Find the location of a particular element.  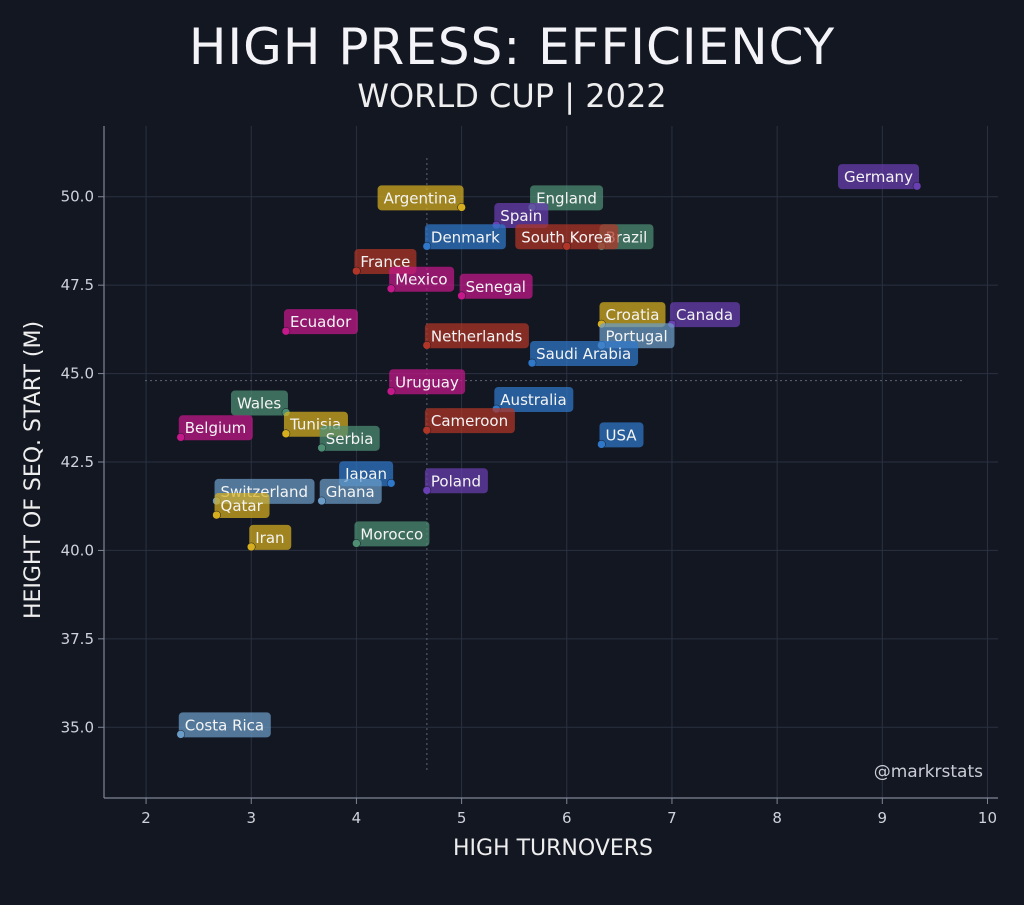

point-label: Australia is located at coordinates (533, 400).